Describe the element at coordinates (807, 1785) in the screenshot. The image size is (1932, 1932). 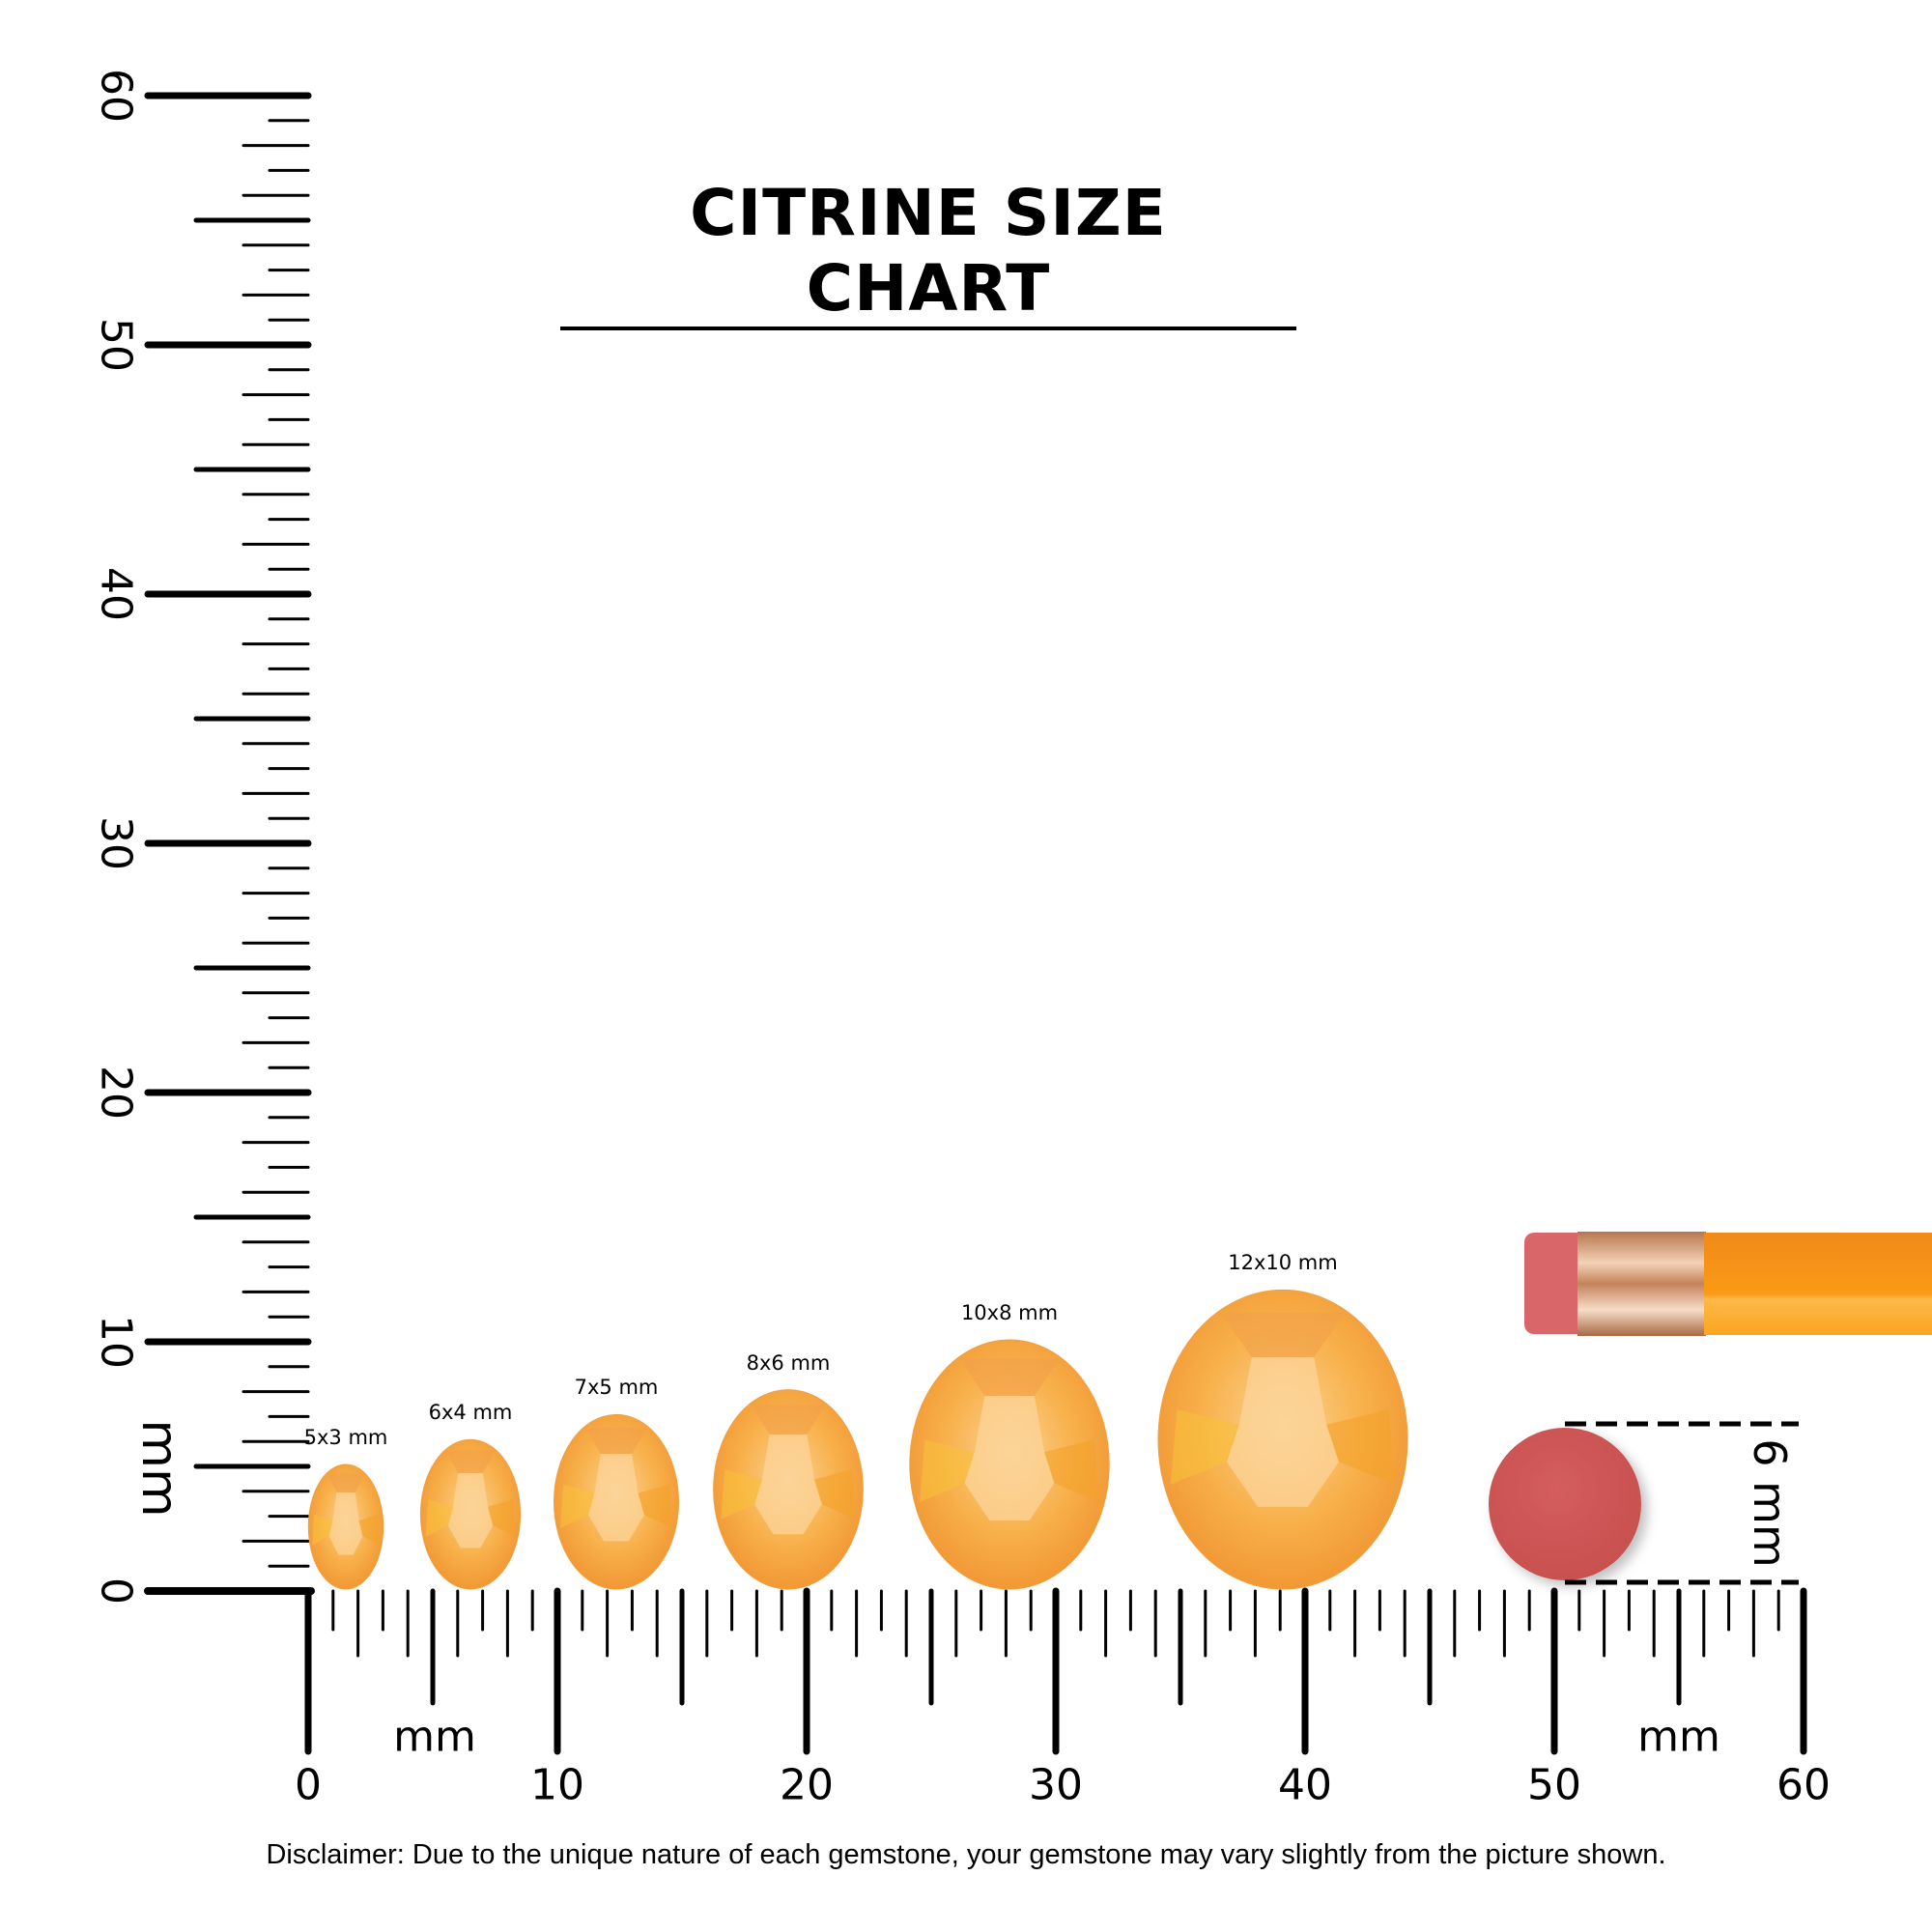
I see `horizontal-tick-label: 20` at that location.